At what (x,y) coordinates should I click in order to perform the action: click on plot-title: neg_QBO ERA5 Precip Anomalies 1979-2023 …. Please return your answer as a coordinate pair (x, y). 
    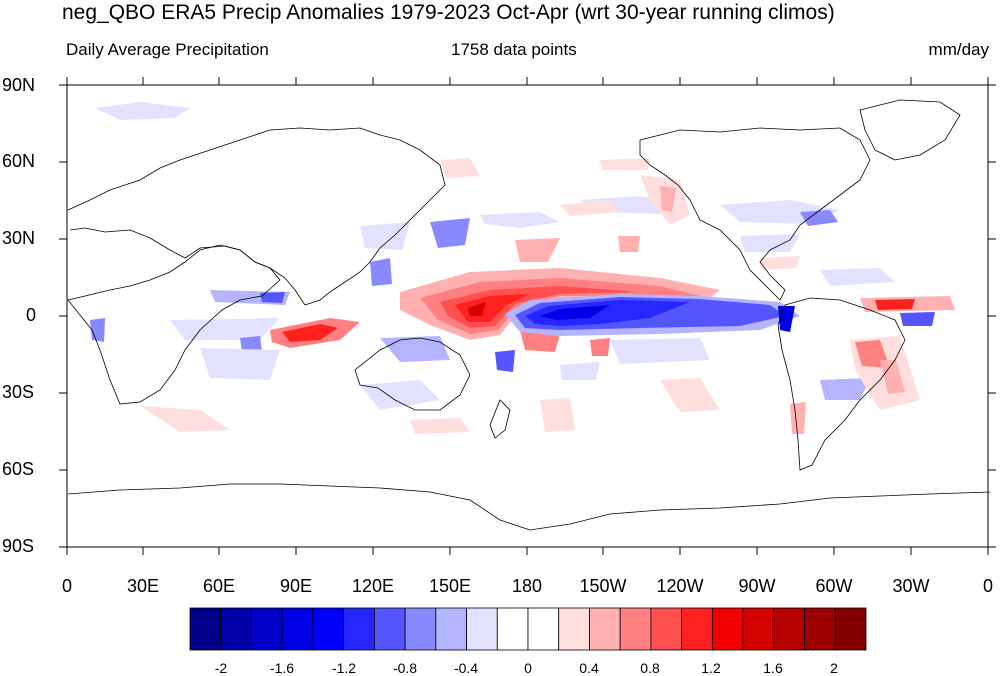
    Looking at the image, I should click on (448, 12).